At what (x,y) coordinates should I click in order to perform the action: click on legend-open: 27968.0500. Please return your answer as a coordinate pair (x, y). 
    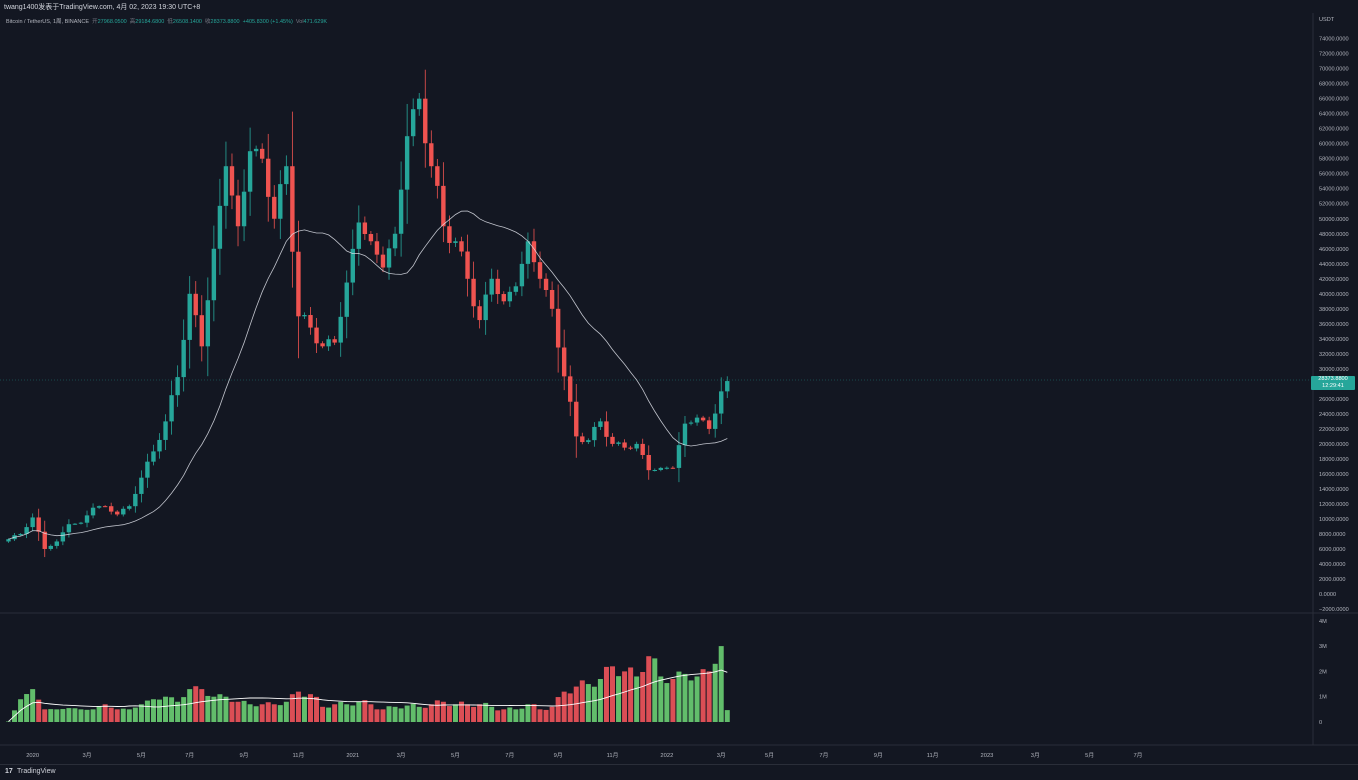
    Looking at the image, I should click on (112, 22).